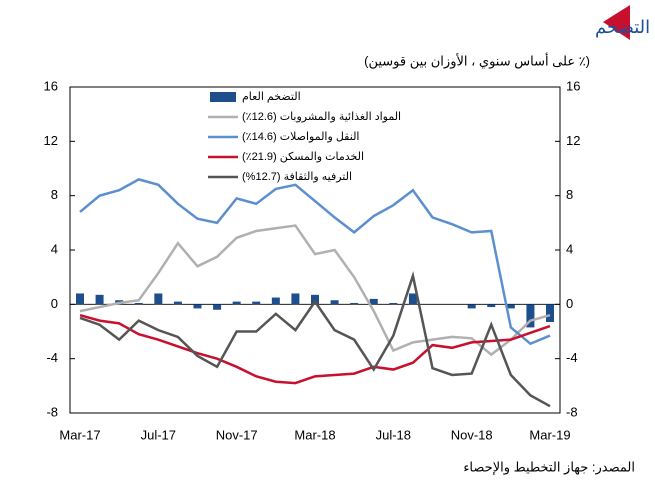  What do you see at coordinates (569, 194) in the screenshot?
I see `y2-tick-label: 8` at bounding box center [569, 194].